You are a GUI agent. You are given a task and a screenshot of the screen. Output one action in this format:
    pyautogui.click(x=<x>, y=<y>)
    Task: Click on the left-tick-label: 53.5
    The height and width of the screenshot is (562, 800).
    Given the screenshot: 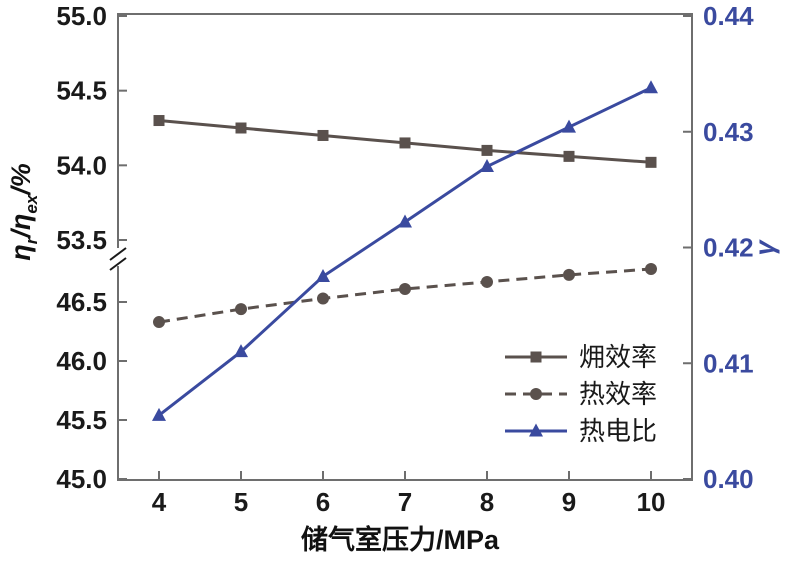 What is the action you would take?
    pyautogui.click(x=81, y=240)
    